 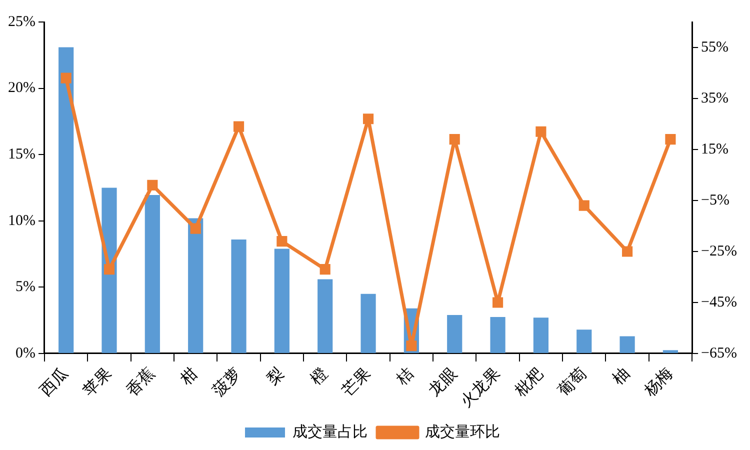 What do you see at coordinates (715, 47) in the screenshot?
I see `y2-tick-label: 55%` at bounding box center [715, 47].